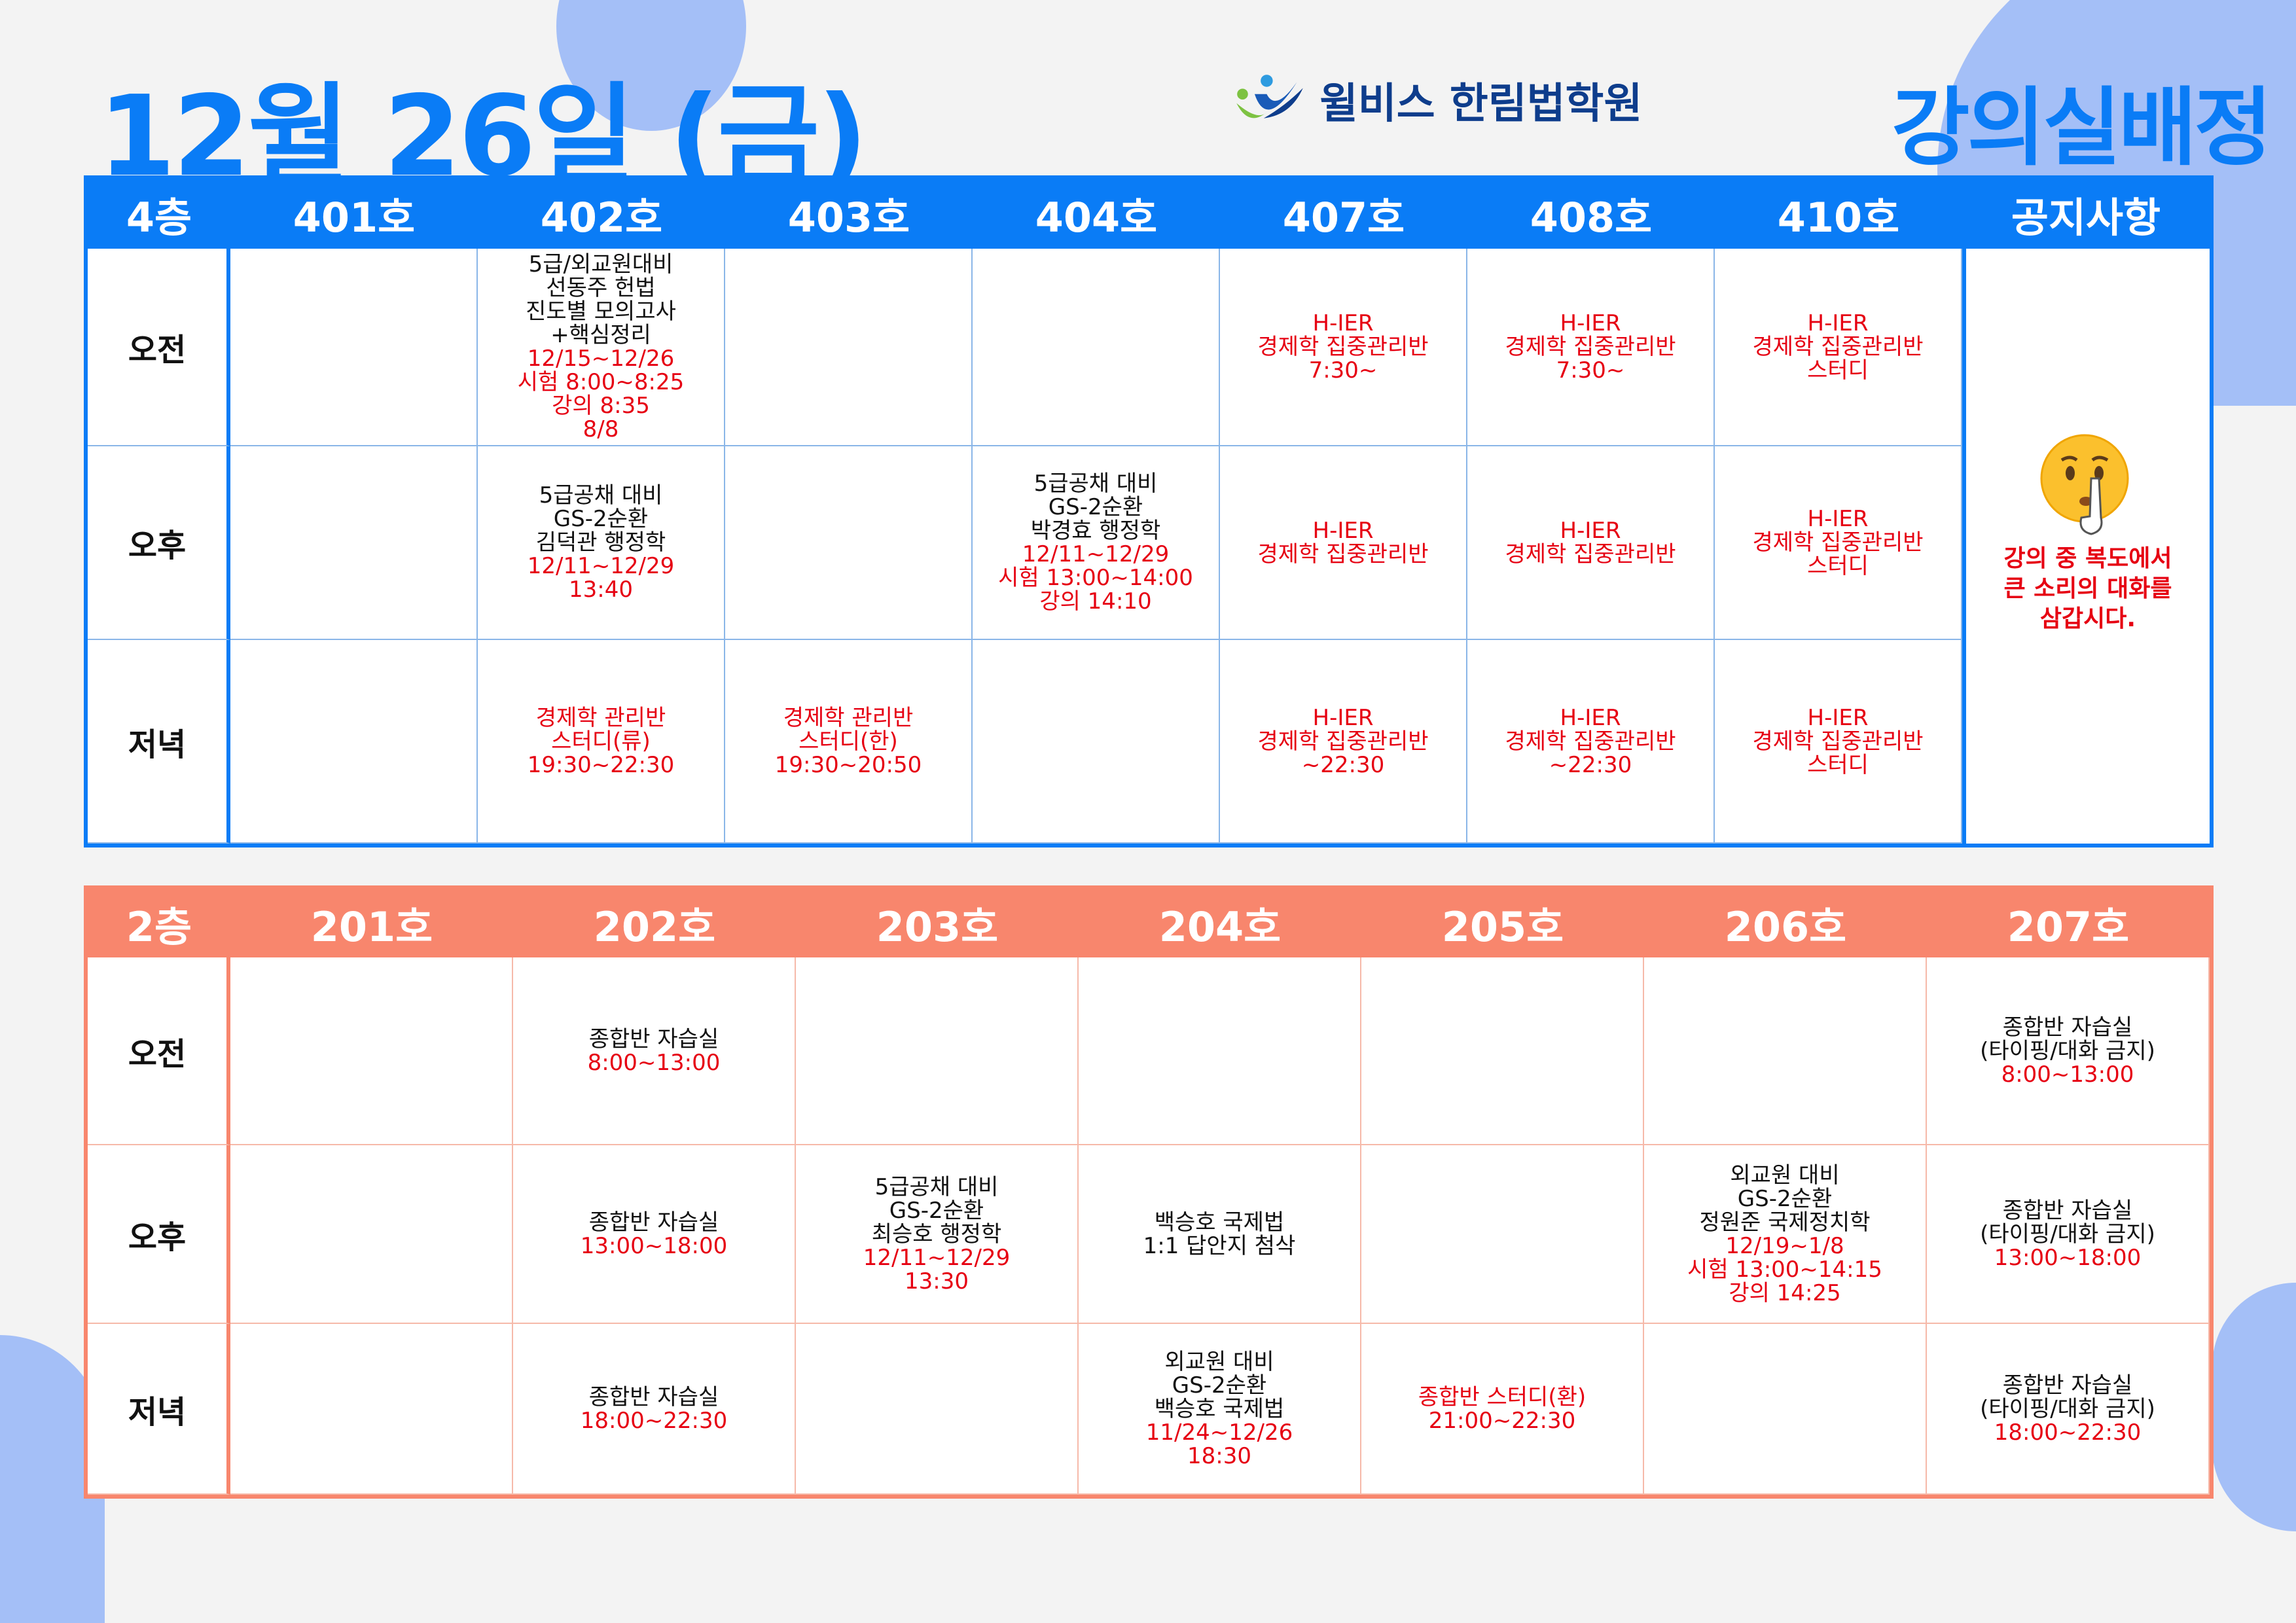 The width and height of the screenshot is (2296, 1623). What do you see at coordinates (1591, 214) in the screenshot?
I see `room-header: 408호` at bounding box center [1591, 214].